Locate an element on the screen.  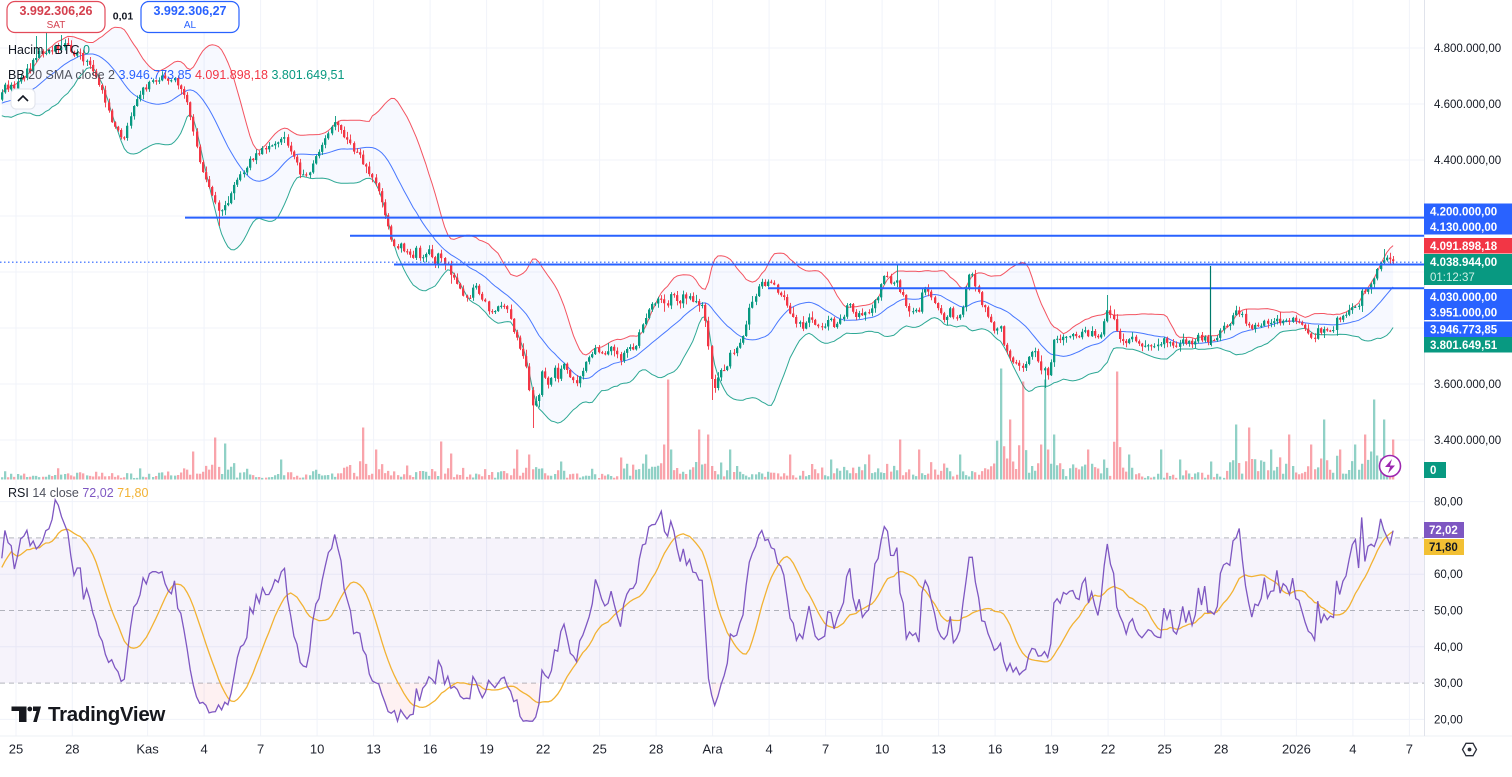
svg-text: 4.038.944,00 is located at coordinates (1463, 263).